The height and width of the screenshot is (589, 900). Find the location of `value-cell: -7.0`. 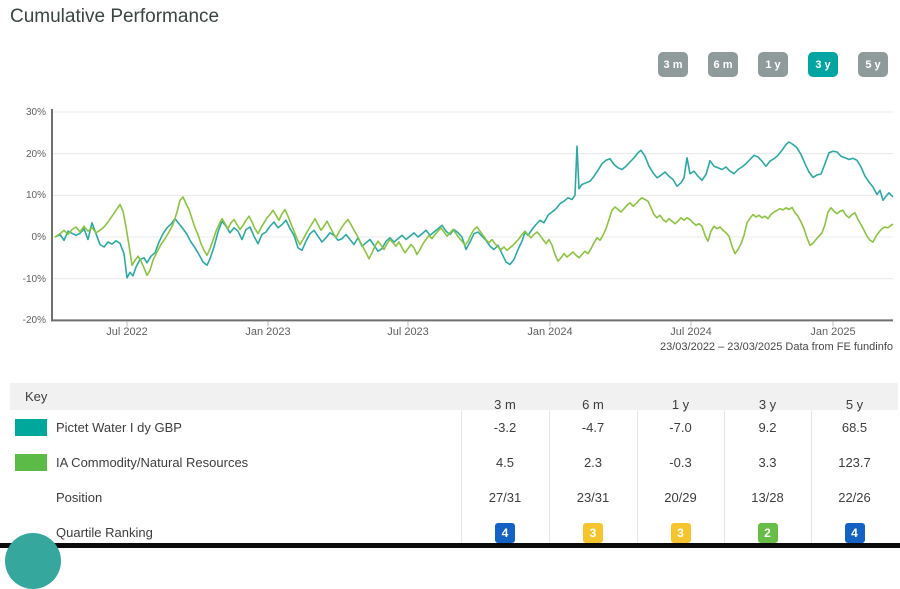

value-cell: -7.0 is located at coordinates (680, 427).